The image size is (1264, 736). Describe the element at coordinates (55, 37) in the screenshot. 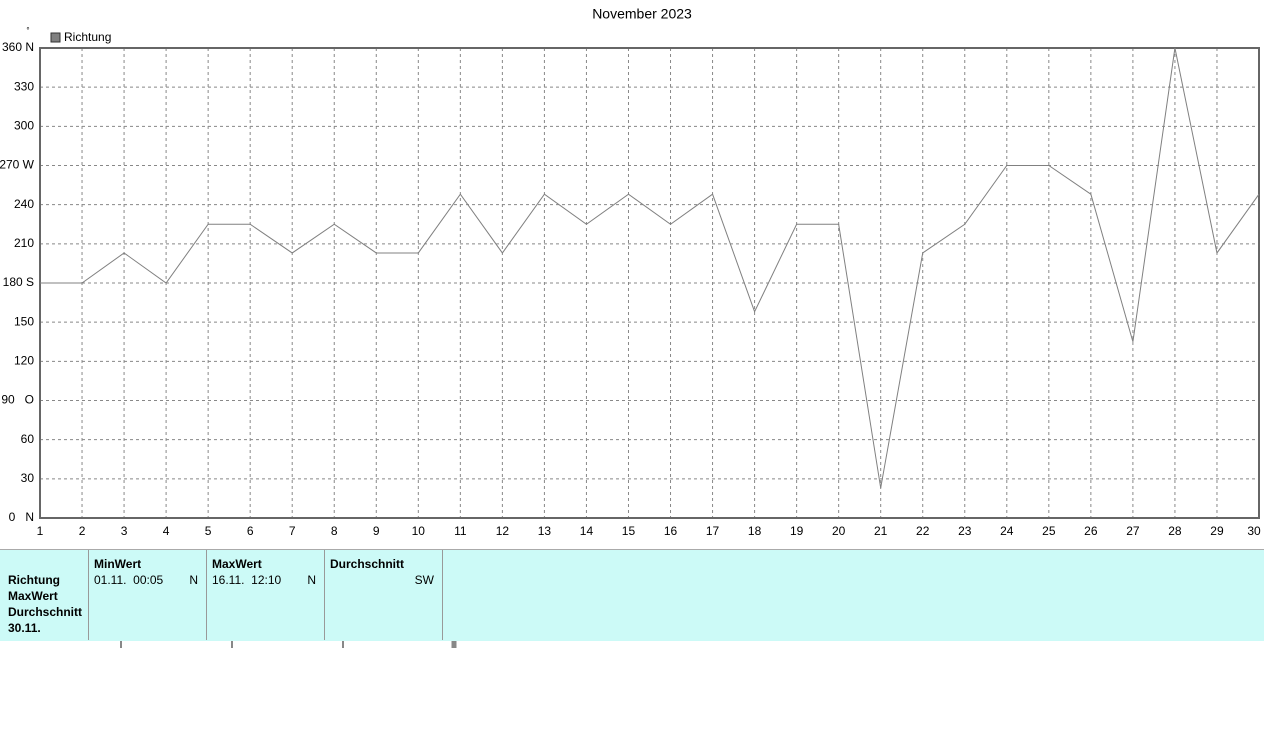

I see `legend-swatch` at that location.